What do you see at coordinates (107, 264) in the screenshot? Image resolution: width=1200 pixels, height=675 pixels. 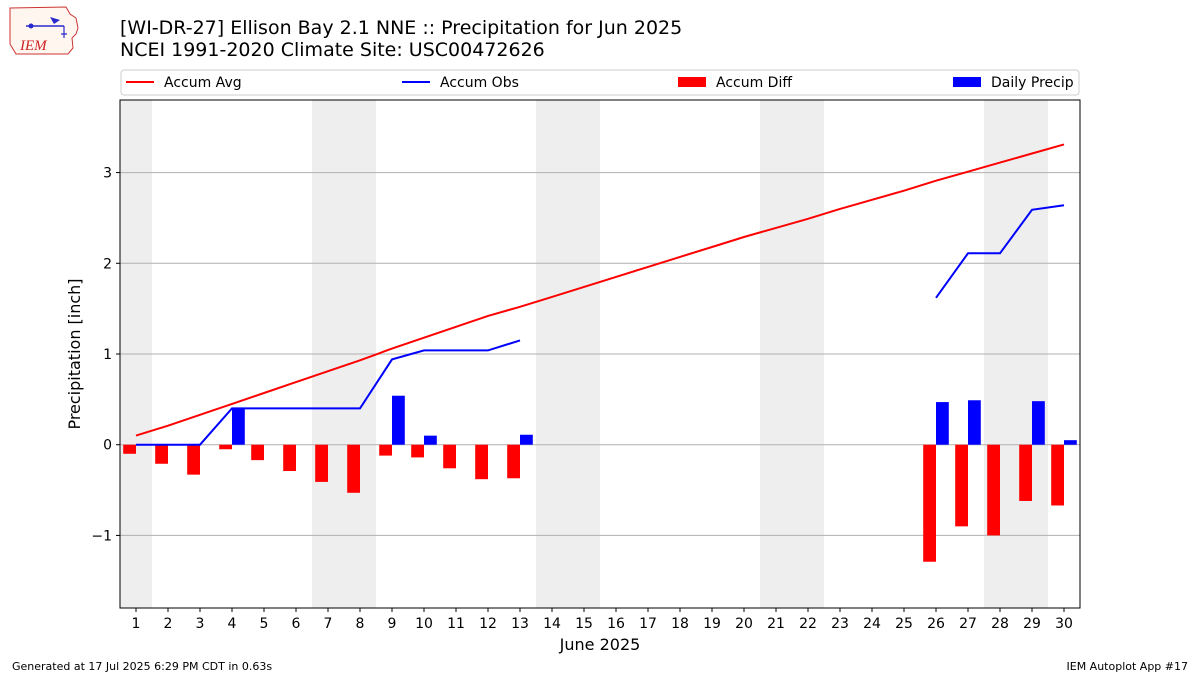 I see `y-tick-label: 2` at bounding box center [107, 264].